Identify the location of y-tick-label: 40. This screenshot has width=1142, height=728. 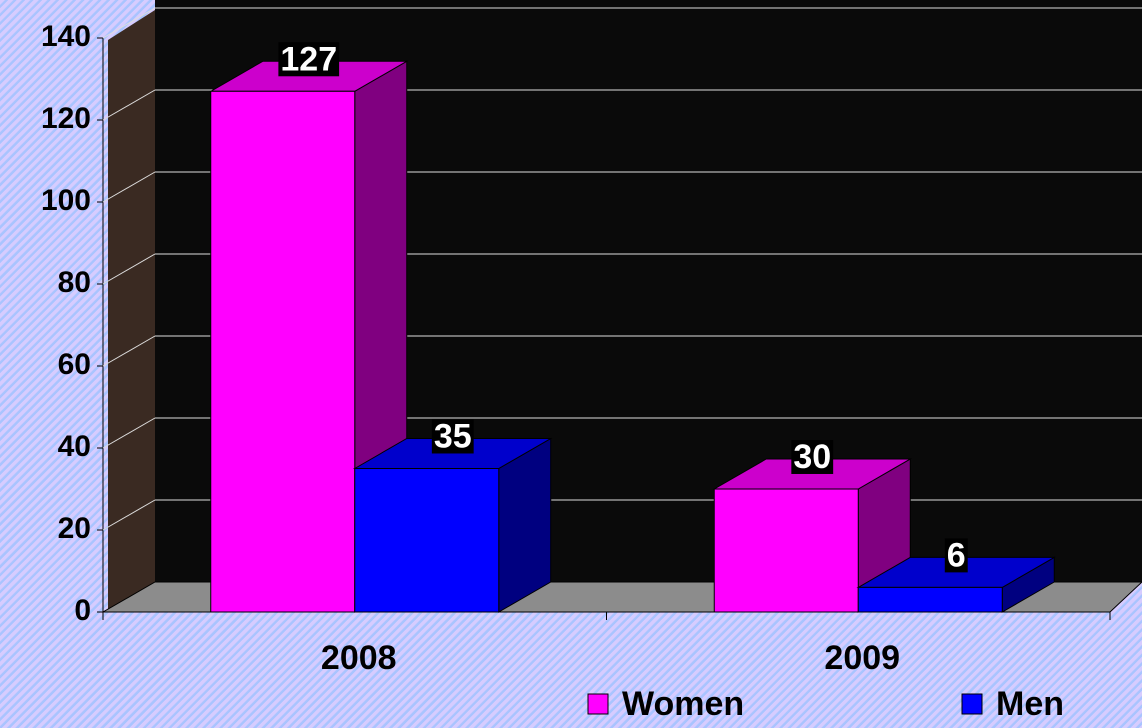
(74, 446).